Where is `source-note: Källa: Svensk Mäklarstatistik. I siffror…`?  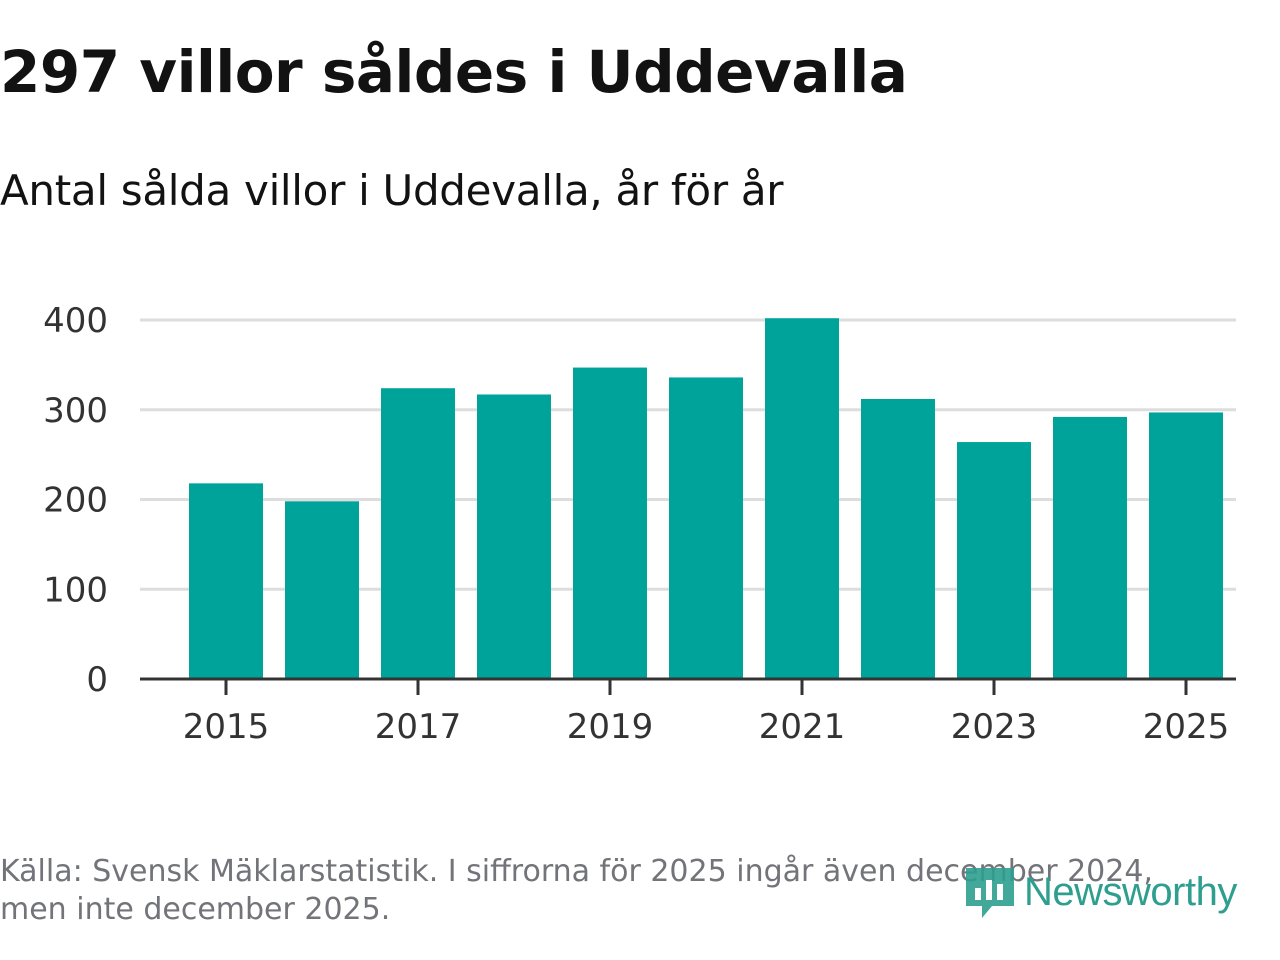 source-note: Källa: Svensk Mäklarstatistik. I siffror… is located at coordinates (576, 890).